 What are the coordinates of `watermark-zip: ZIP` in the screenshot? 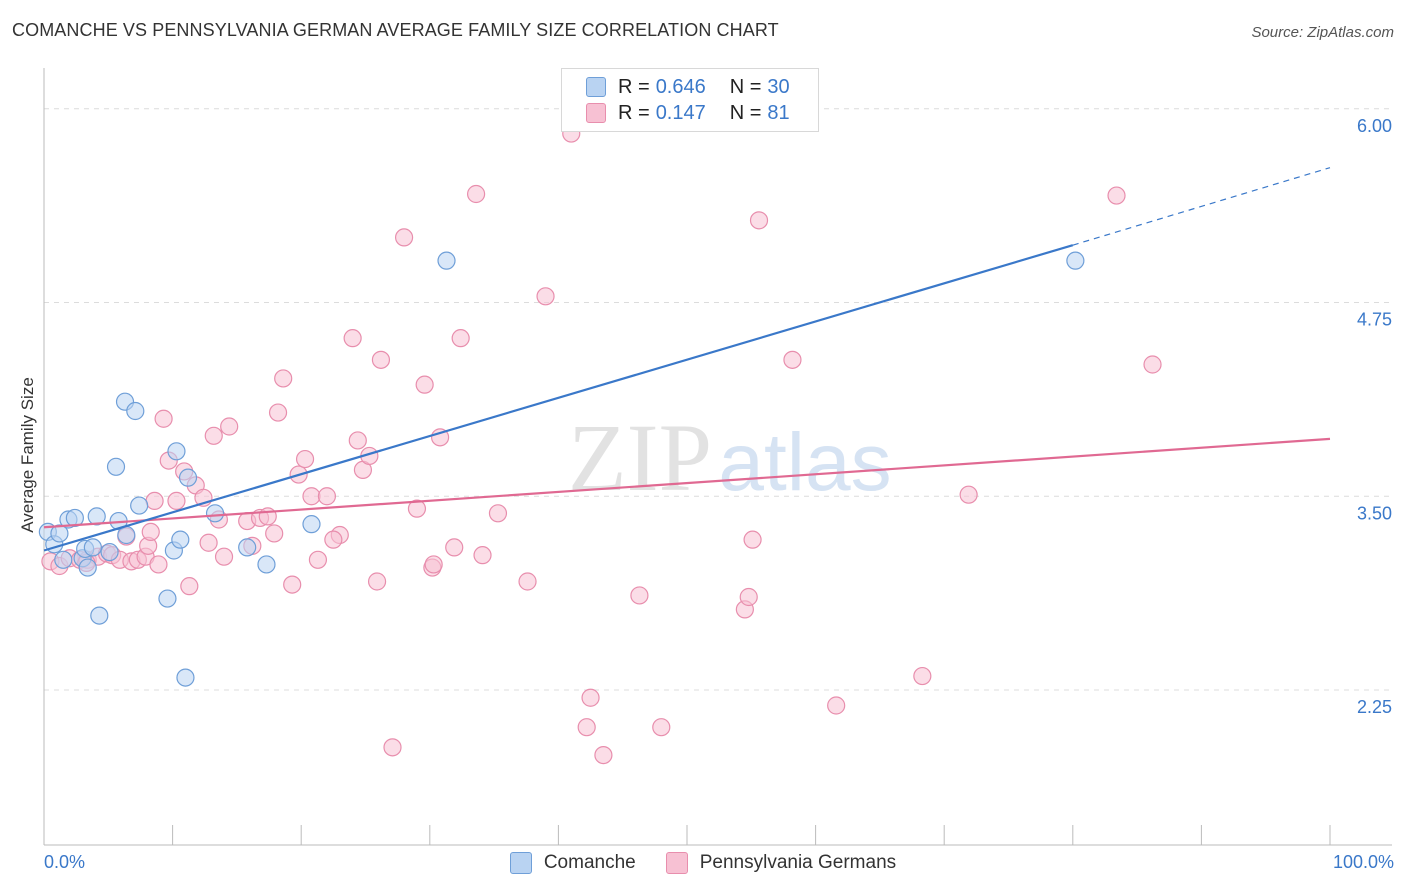 It's located at (640, 457).